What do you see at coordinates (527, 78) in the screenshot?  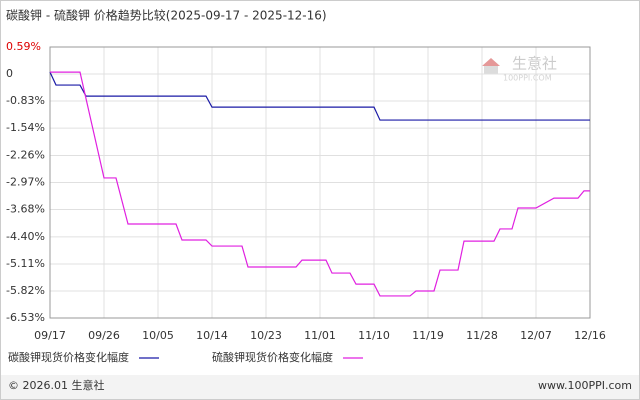 I see `watermark-site: 100PPI.COM` at bounding box center [527, 78].